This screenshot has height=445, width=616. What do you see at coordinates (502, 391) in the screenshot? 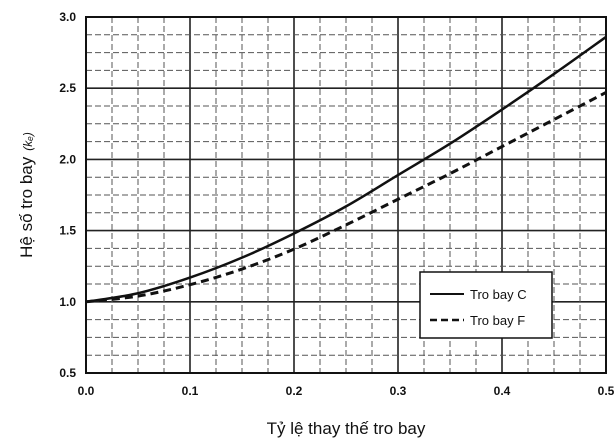
I see `x-tick-label: 0.4` at bounding box center [502, 391].